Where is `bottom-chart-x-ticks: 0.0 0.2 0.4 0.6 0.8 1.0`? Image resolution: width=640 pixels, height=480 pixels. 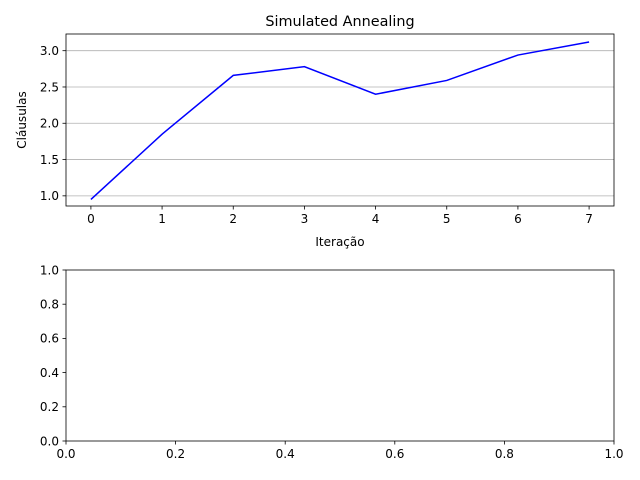
bottom-chart-x-ticks: 0.0 0.2 0.4 0.6 0.8 1.0 is located at coordinates (340, 451).